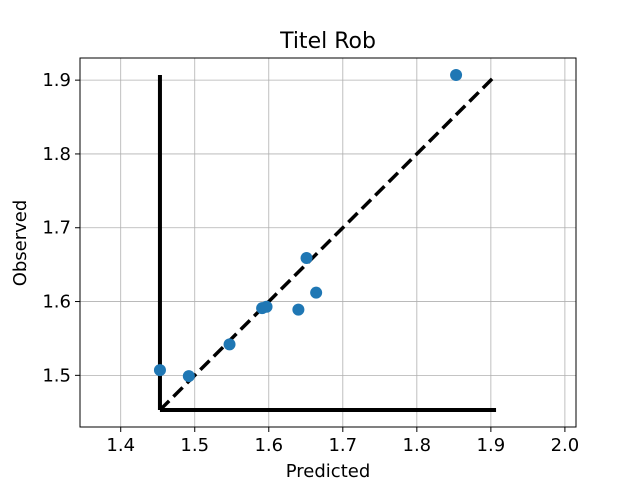 The image size is (640, 480). Describe the element at coordinates (194, 445) in the screenshot. I see `x-tick-label: 1.5` at that location.